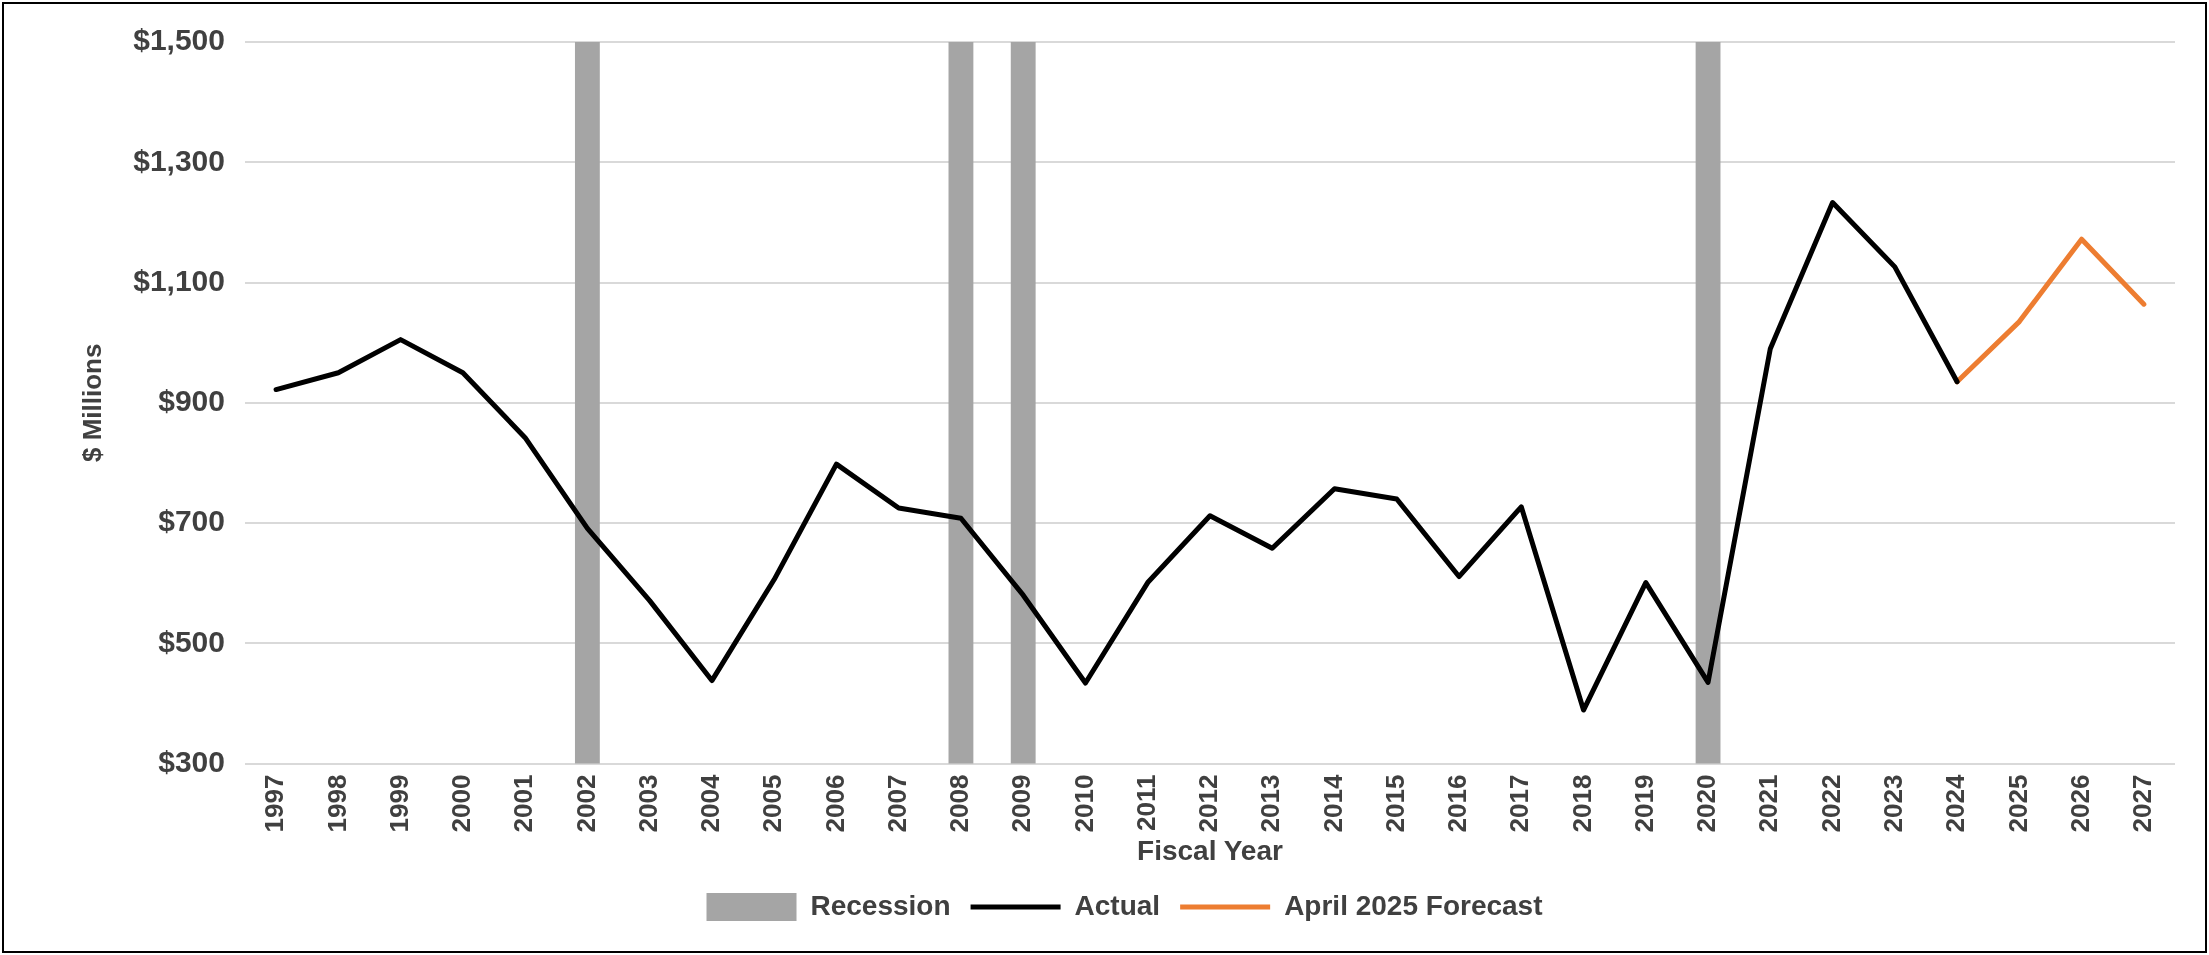 The height and width of the screenshot is (955, 2209). What do you see at coordinates (1270, 803) in the screenshot?
I see `x-tick-label: 2013` at bounding box center [1270, 803].